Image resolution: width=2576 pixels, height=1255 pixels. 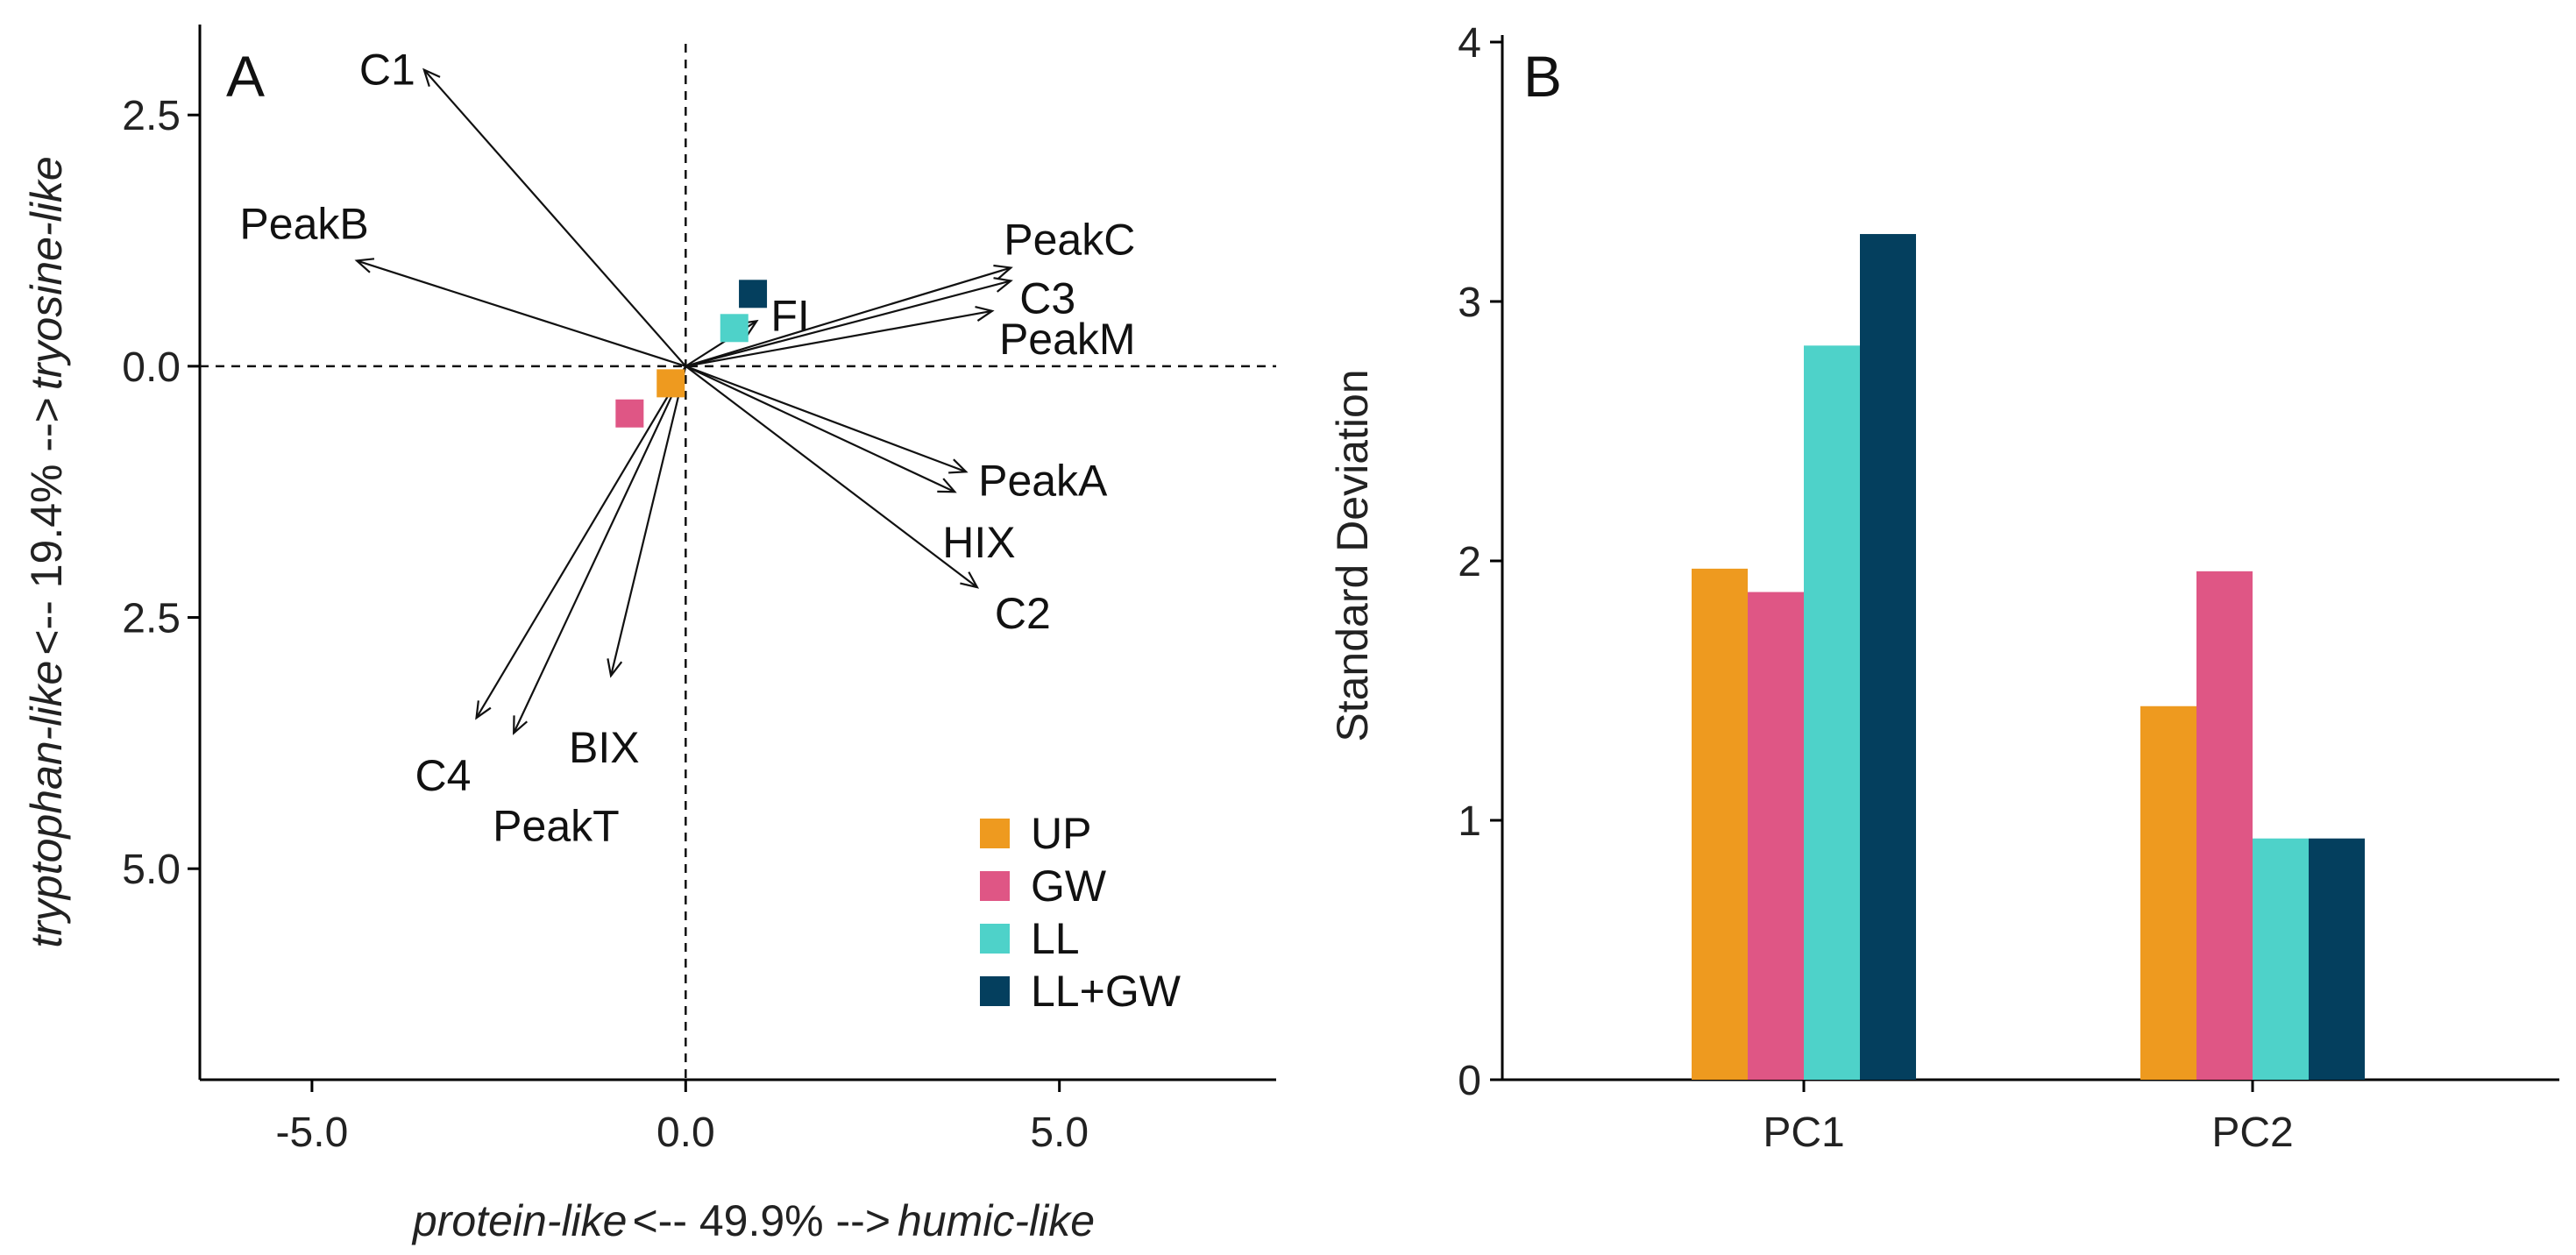 What do you see at coordinates (443, 775) in the screenshot?
I see `vector-label: C4` at bounding box center [443, 775].